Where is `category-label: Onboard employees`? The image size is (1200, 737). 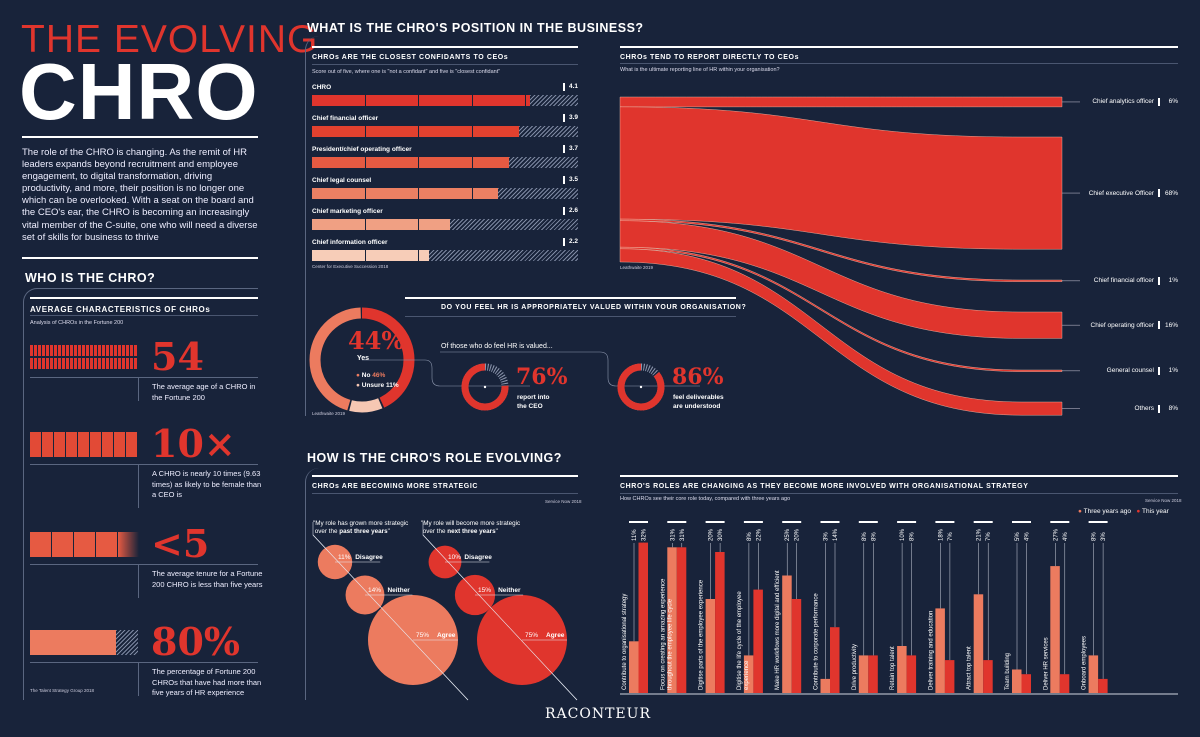
category-label: Onboard employees is located at coordinates (1085, 663).